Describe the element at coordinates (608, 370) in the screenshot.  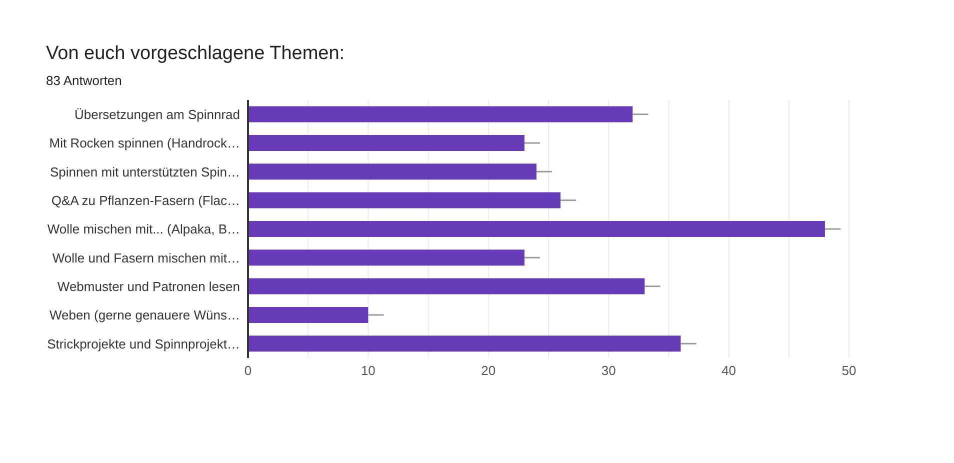
I see `x-tick-label: 30` at that location.